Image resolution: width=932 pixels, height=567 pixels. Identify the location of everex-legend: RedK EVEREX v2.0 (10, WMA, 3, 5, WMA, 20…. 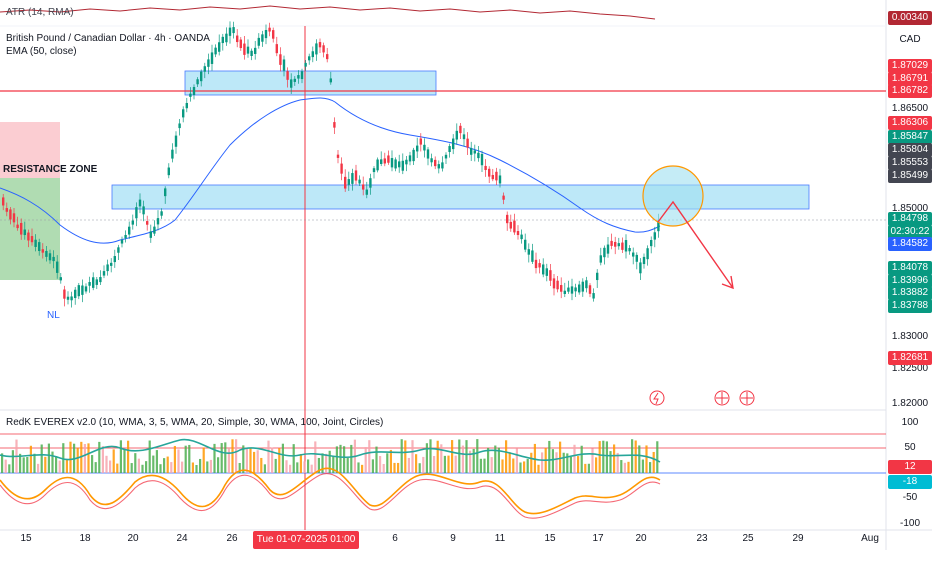
(195, 422).